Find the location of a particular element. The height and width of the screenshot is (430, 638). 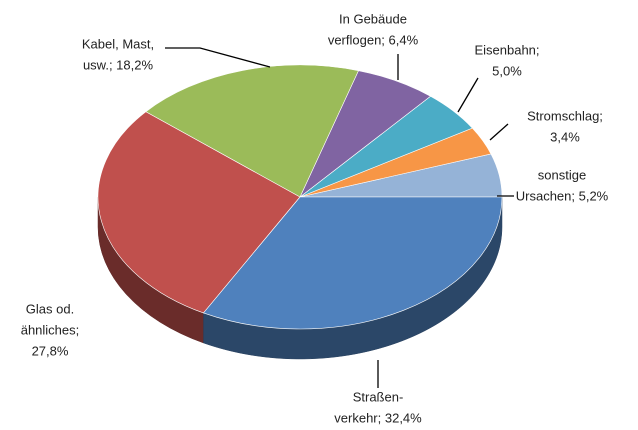

data-label: In Gebäude is located at coordinates (373, 18).